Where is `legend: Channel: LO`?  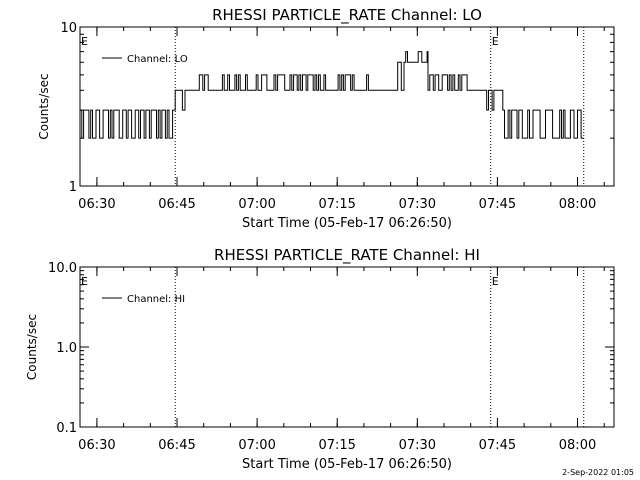 legend: Channel: LO is located at coordinates (145, 59).